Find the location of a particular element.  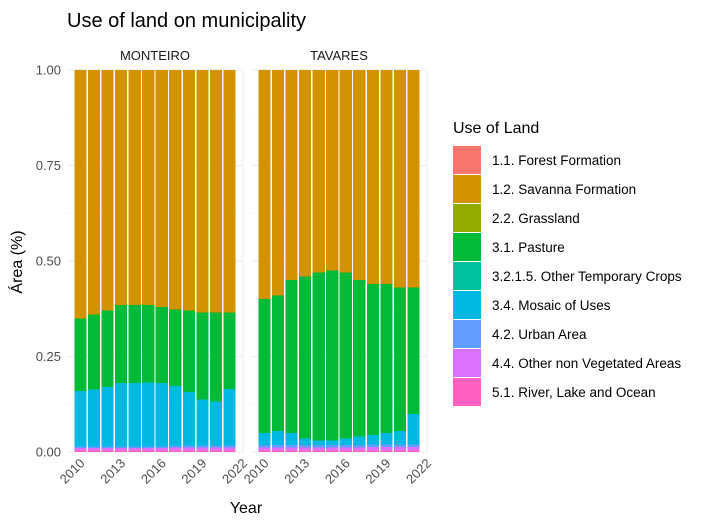

x-tick-label: 2019 is located at coordinates (193, 471).